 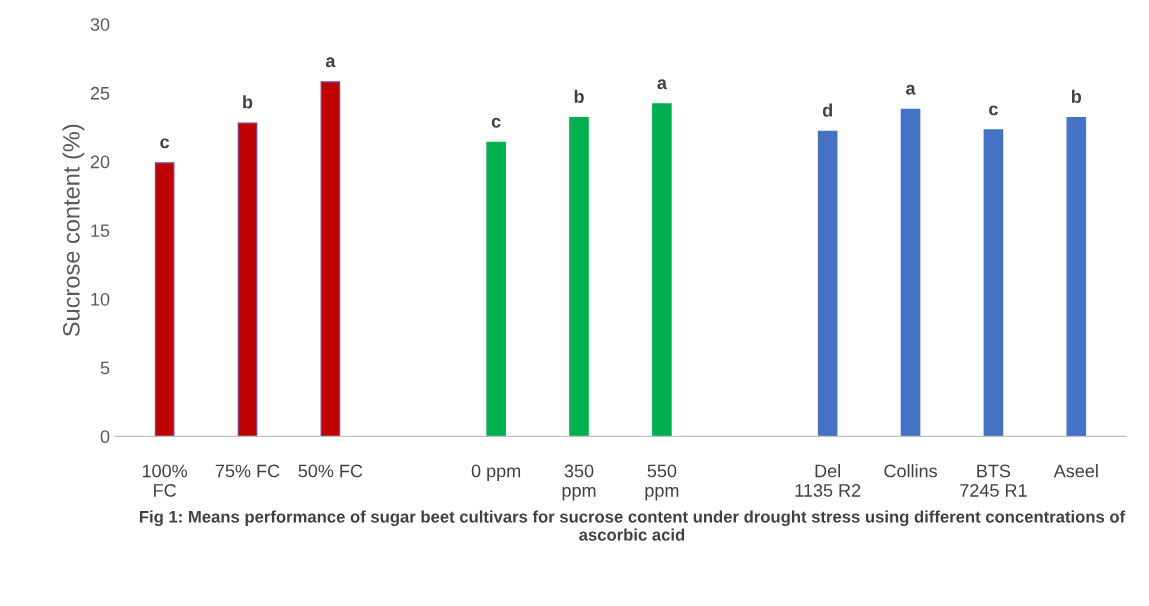 I want to click on x-tick-label: 50% FC, so click(x=330, y=471).